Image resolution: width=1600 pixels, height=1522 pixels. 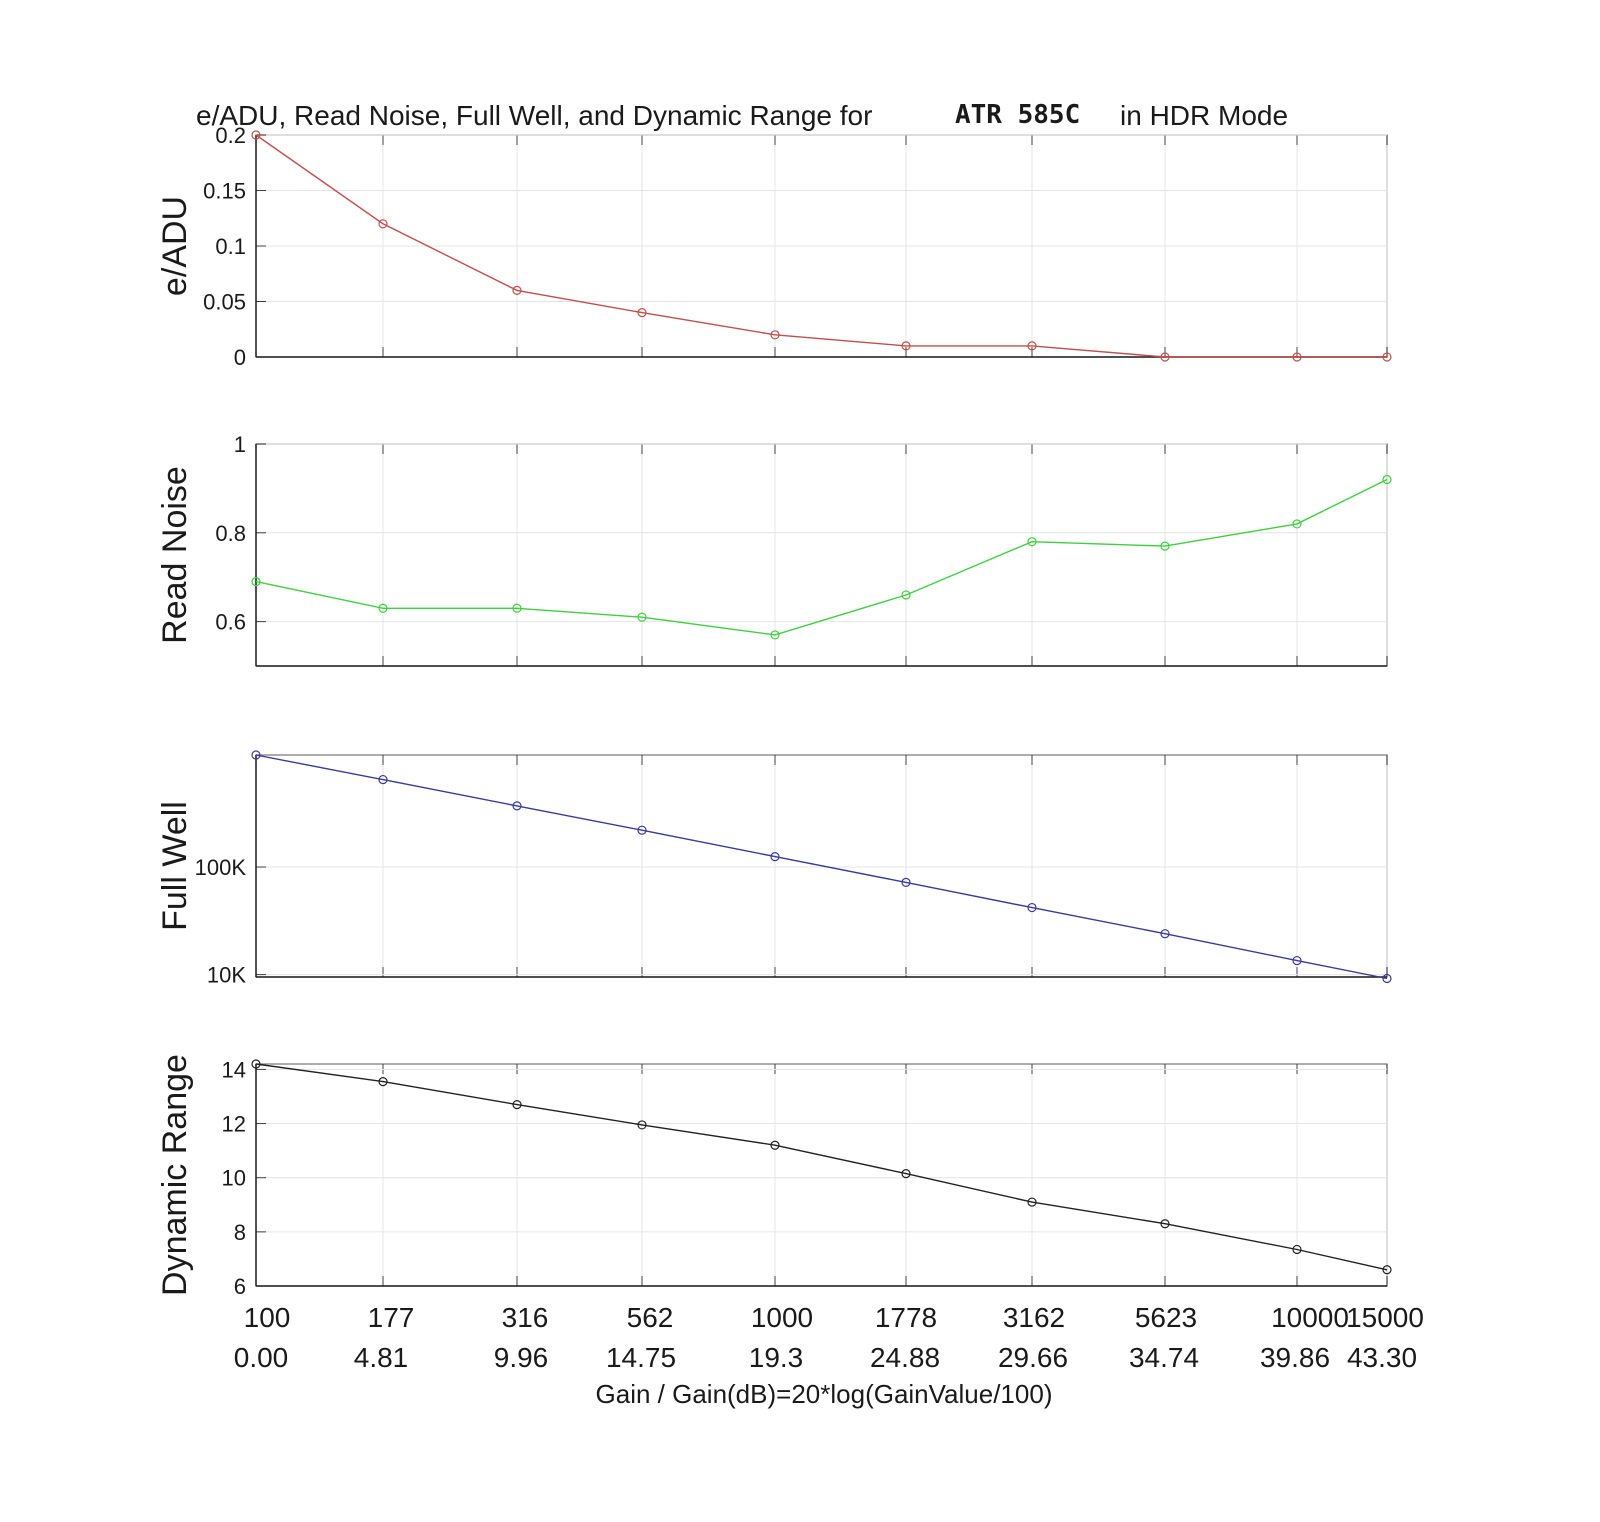 I want to click on y-tick-label: 1, so click(x=240, y=444).